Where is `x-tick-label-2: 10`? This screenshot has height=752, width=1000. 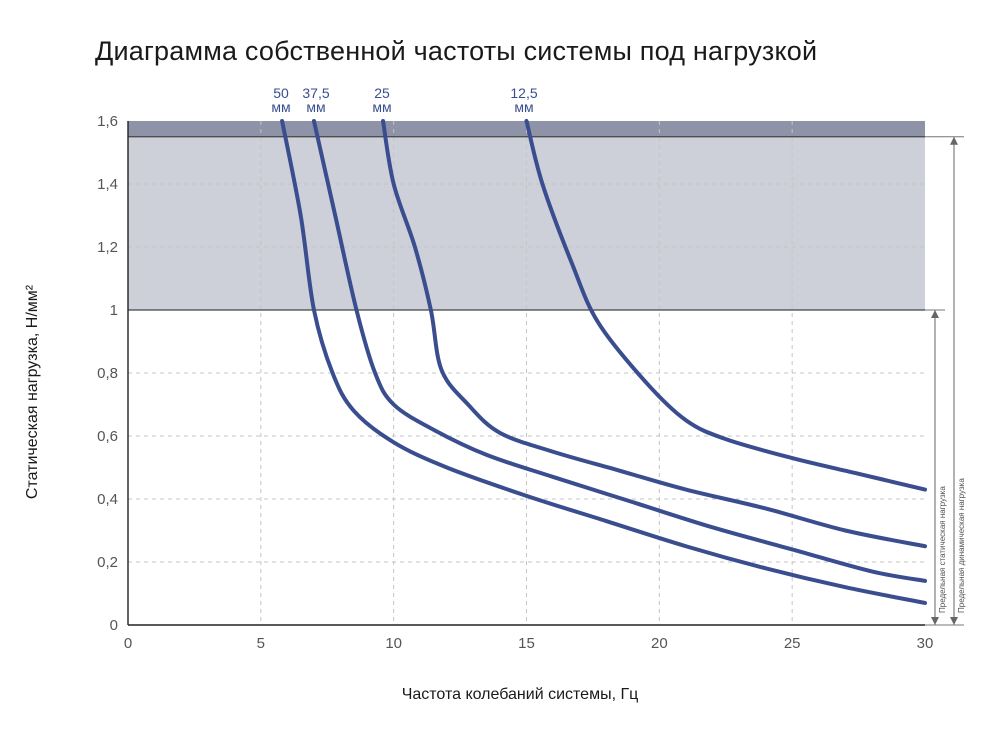 x-tick-label-2: 10 is located at coordinates (393, 643).